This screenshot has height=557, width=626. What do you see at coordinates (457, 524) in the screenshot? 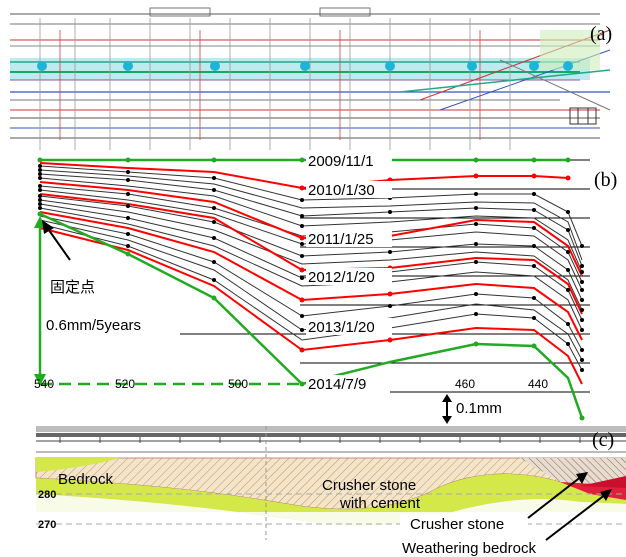
I see `label-crusher-stone: Crusher stone` at bounding box center [457, 524].